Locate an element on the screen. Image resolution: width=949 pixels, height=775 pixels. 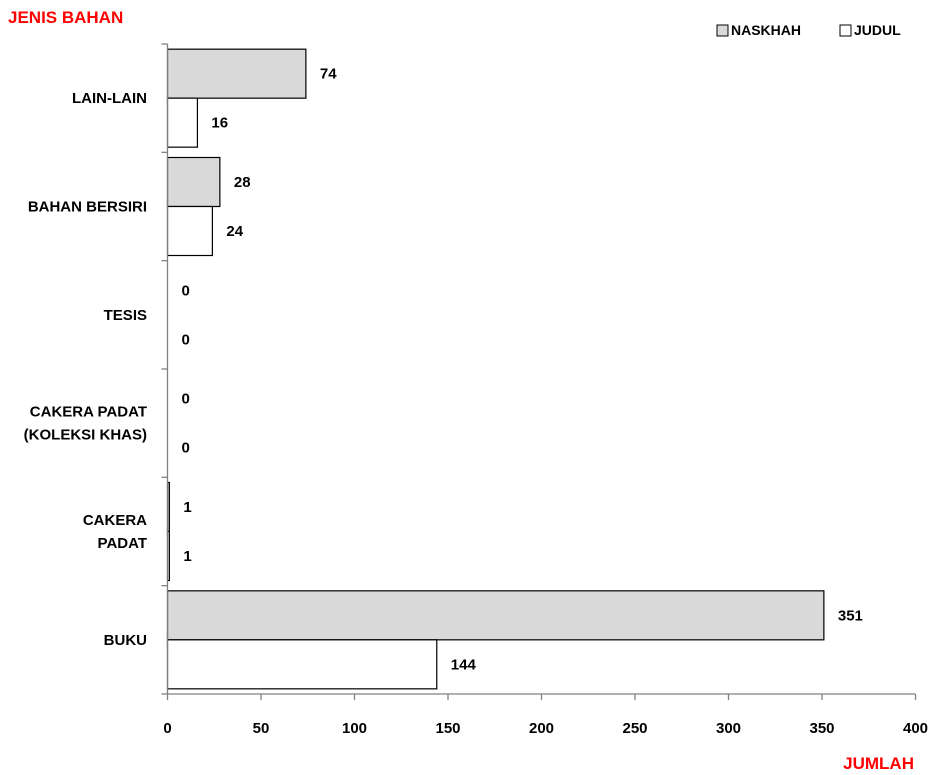
data-label-judul-tesis: 0 is located at coordinates (186, 339).